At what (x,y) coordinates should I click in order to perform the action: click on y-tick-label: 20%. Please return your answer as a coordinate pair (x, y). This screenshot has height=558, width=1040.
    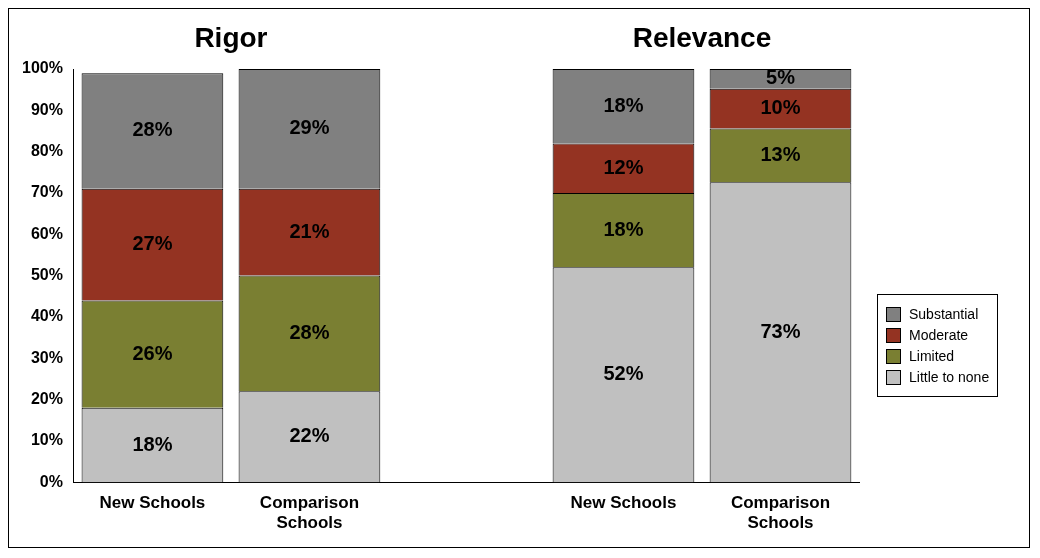
    Looking at the image, I should click on (46, 398).